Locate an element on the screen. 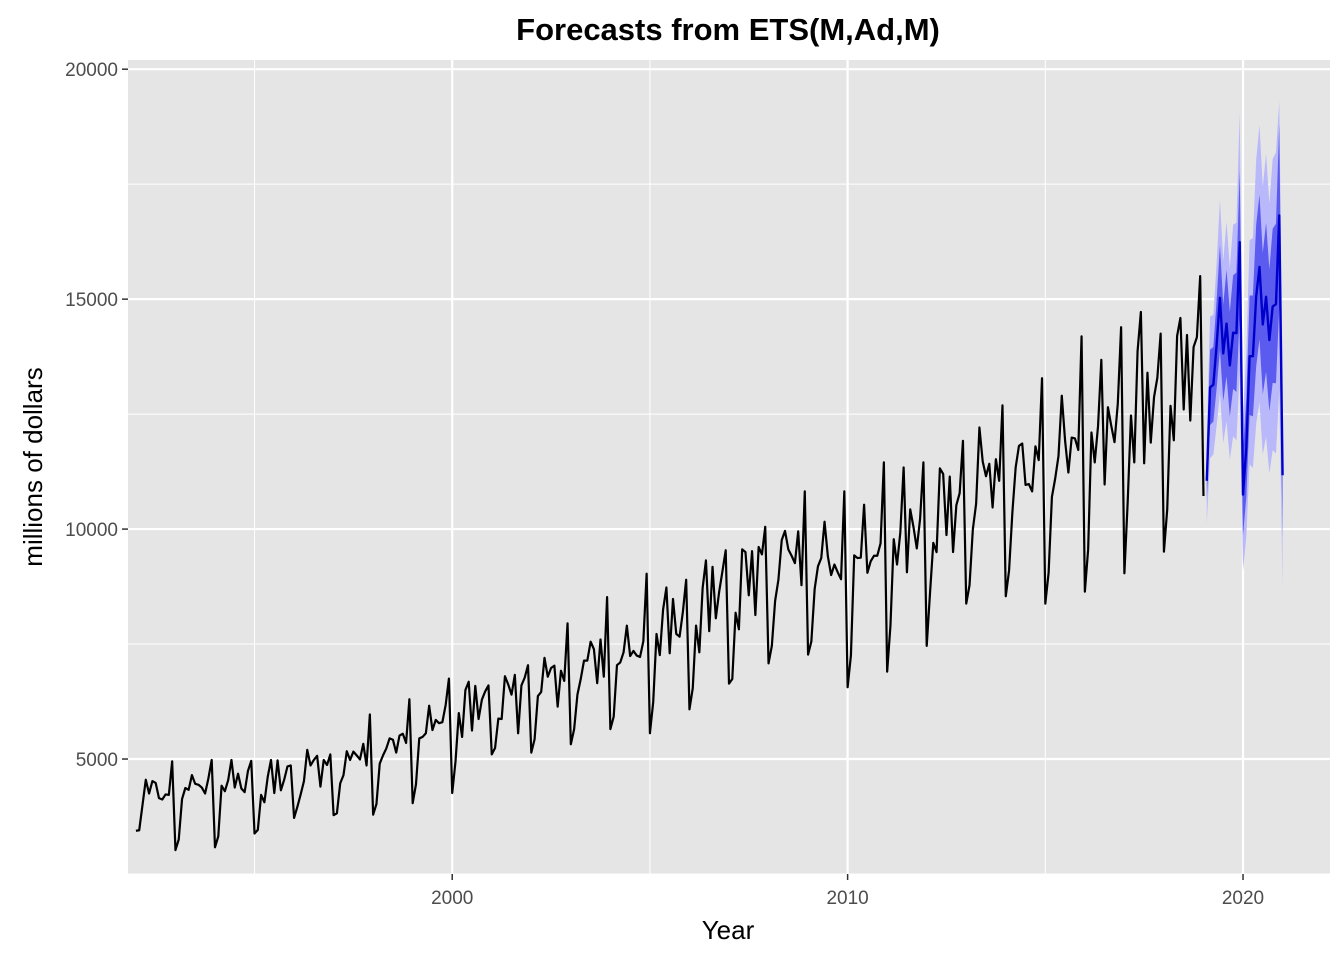  y-axis-title: millions of dollars is located at coordinates (33, 466).